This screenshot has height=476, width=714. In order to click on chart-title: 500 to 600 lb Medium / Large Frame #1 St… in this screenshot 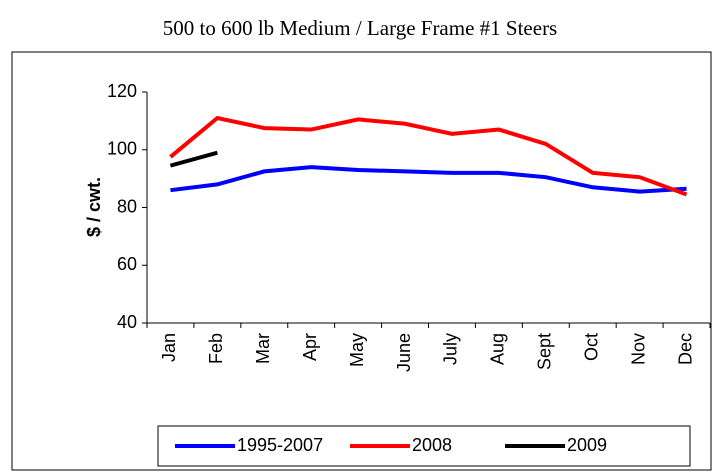, I will do `click(360, 28)`.